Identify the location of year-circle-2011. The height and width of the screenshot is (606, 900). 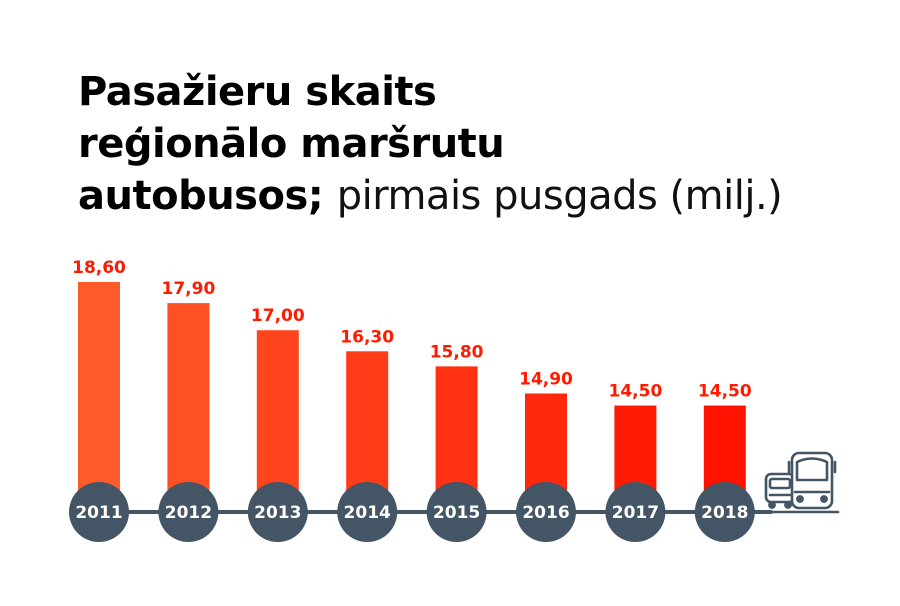
(99, 512).